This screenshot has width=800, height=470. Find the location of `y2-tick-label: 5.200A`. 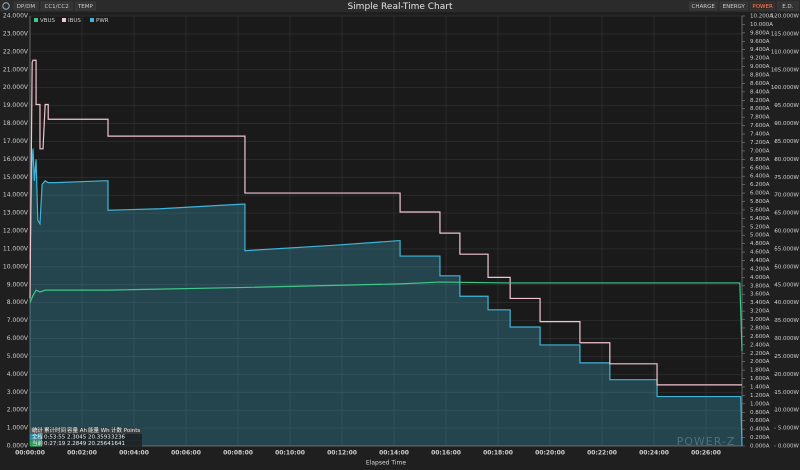

y2-tick-label: 5.200A is located at coordinates (760, 227).